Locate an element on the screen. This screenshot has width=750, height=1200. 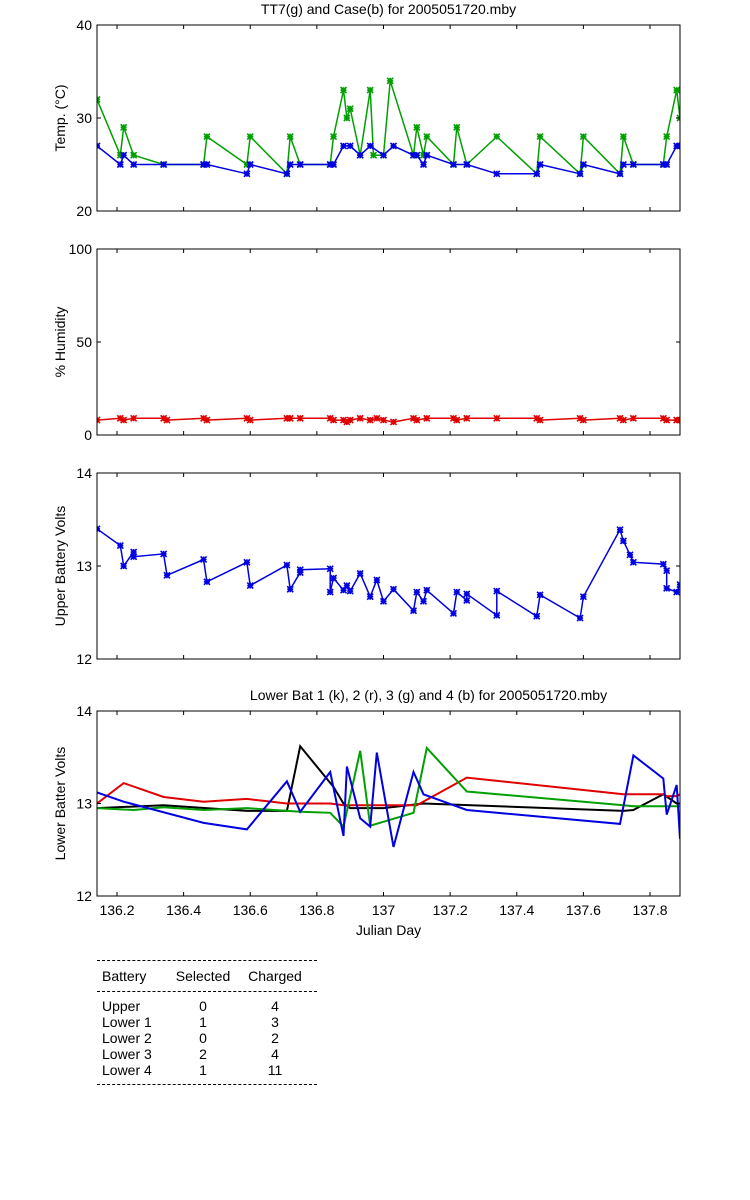
battery-name: Lower 2 is located at coordinates (127, 1038).